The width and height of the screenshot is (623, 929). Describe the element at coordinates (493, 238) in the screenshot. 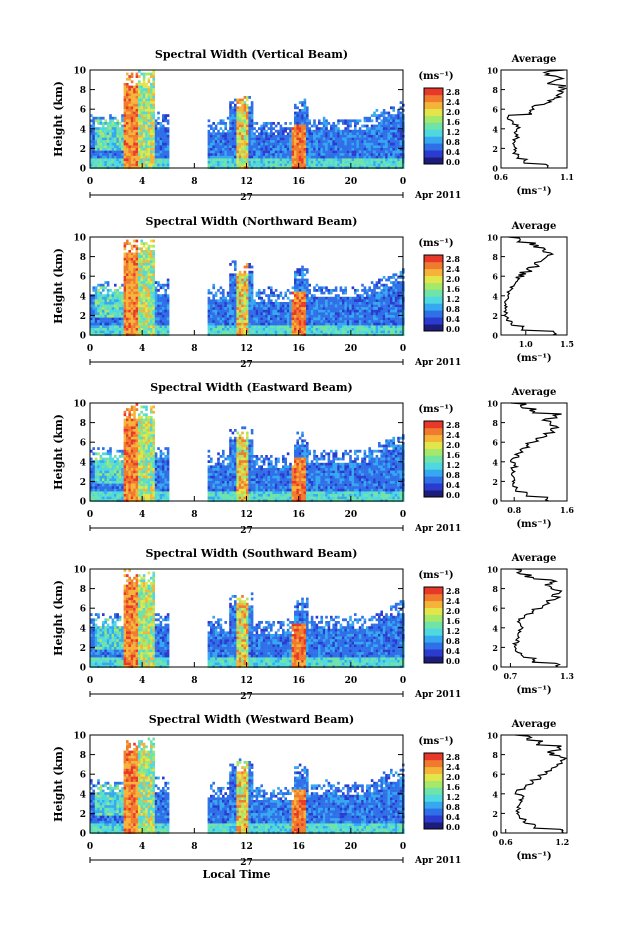

I see `average-y-tick-label: 10` at that location.